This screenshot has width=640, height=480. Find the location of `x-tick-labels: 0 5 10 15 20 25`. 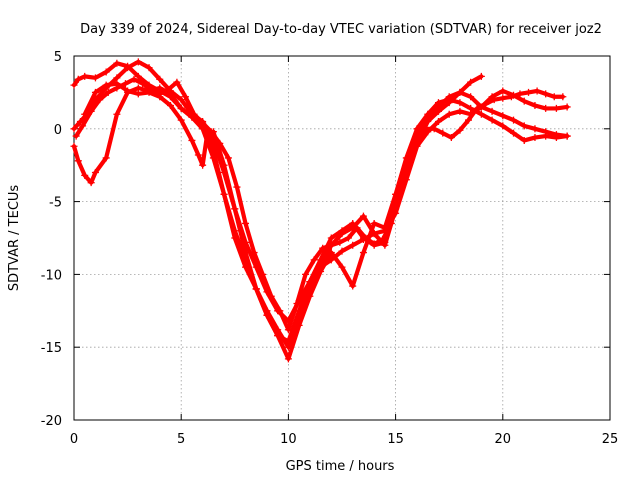

x-tick-labels: 0 5 10 15 20 25 is located at coordinates (344, 439).